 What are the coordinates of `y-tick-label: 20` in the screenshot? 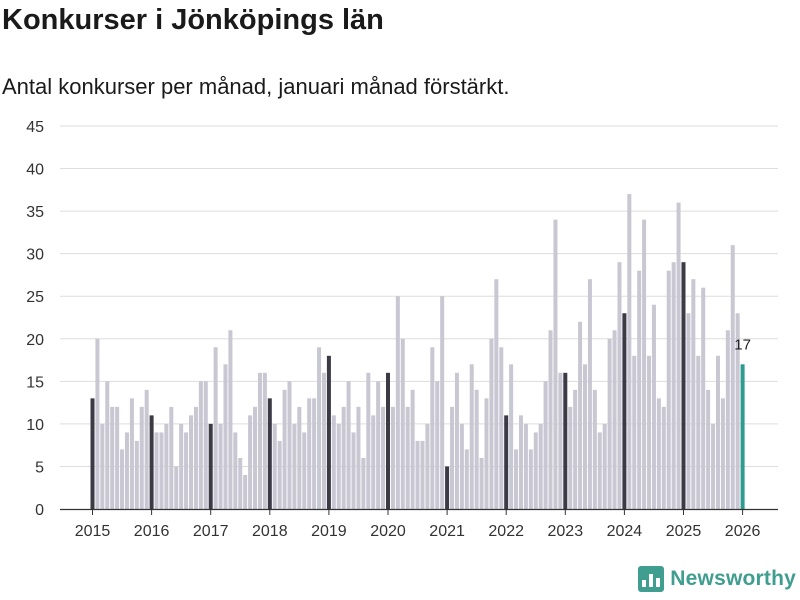 It's located at (35, 340).